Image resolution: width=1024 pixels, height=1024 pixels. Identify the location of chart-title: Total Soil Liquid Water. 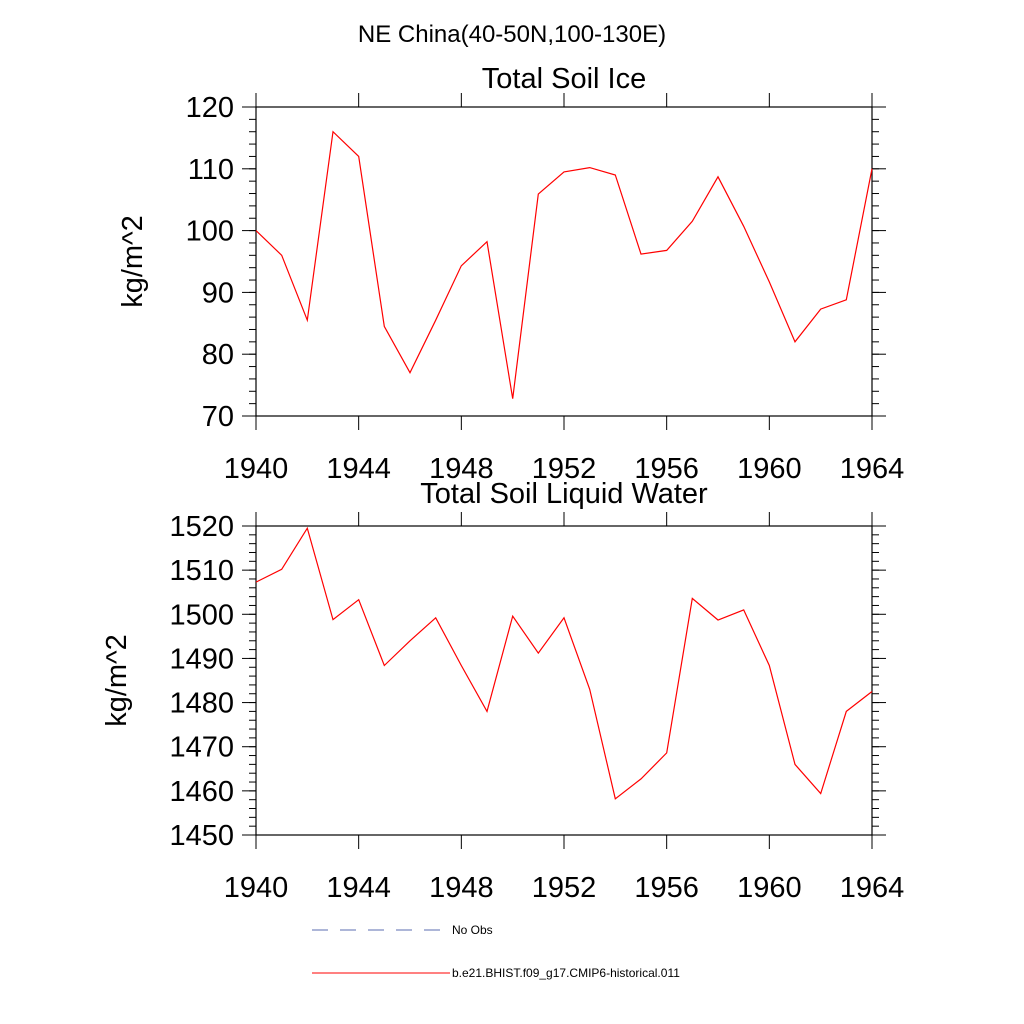
(564, 494).